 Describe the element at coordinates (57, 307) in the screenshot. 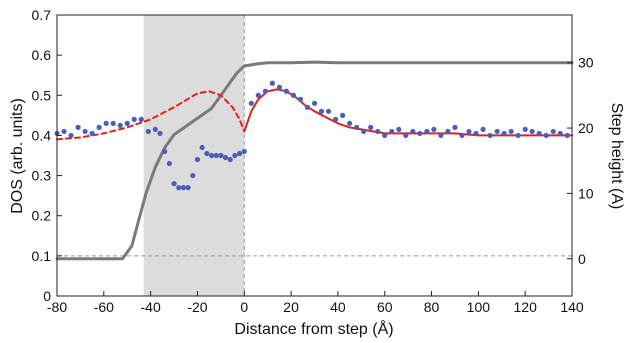

I see `x-tick-label: -80` at that location.